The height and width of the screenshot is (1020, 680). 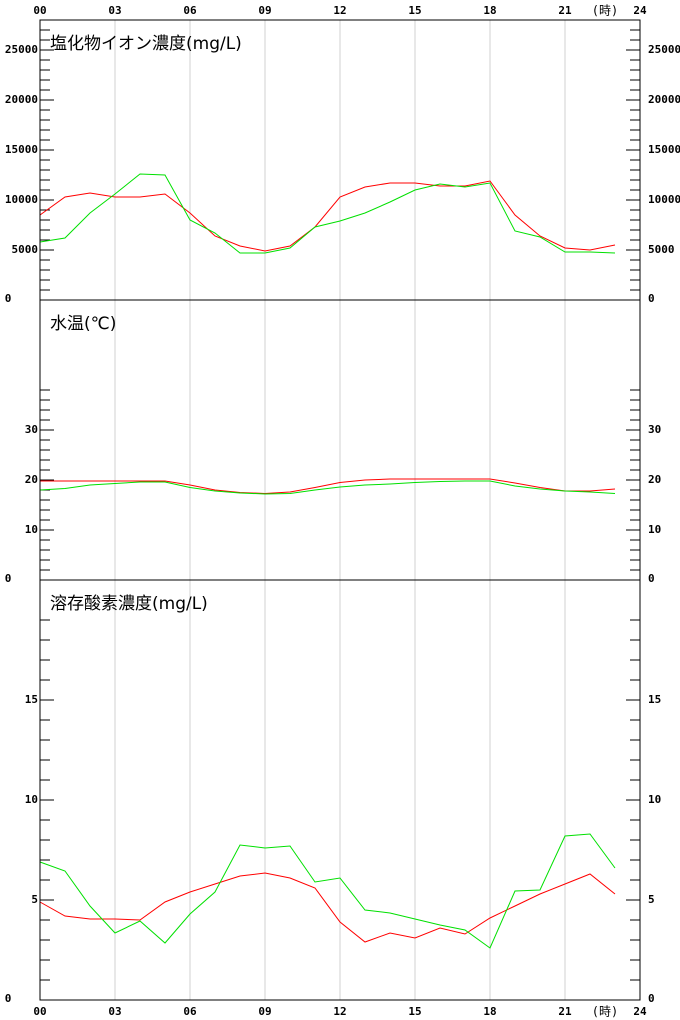 What do you see at coordinates (146, 44) in the screenshot?
I see `panel-title: 塩化物イオン濃度(mg/L)` at bounding box center [146, 44].